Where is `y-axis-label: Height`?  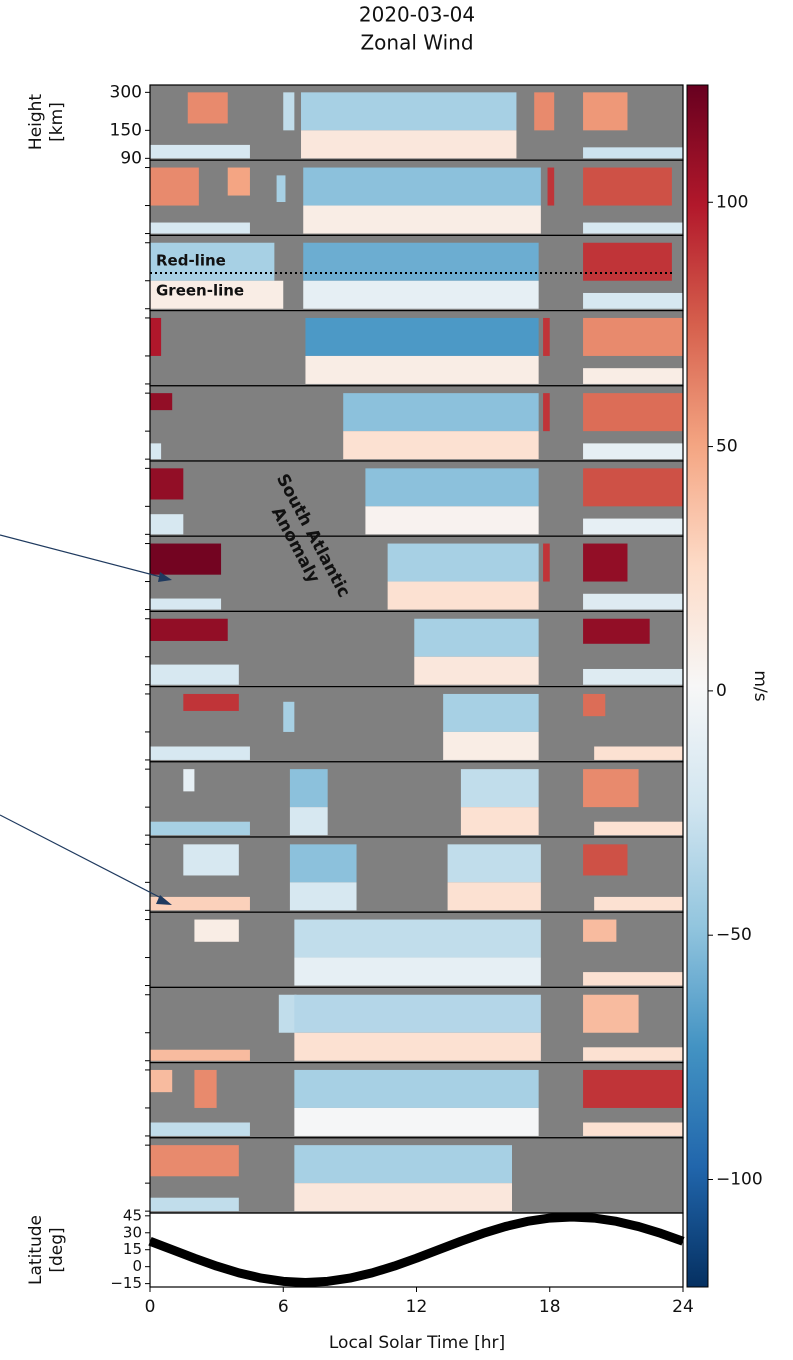 y-axis-label: Height is located at coordinates (36, 122).